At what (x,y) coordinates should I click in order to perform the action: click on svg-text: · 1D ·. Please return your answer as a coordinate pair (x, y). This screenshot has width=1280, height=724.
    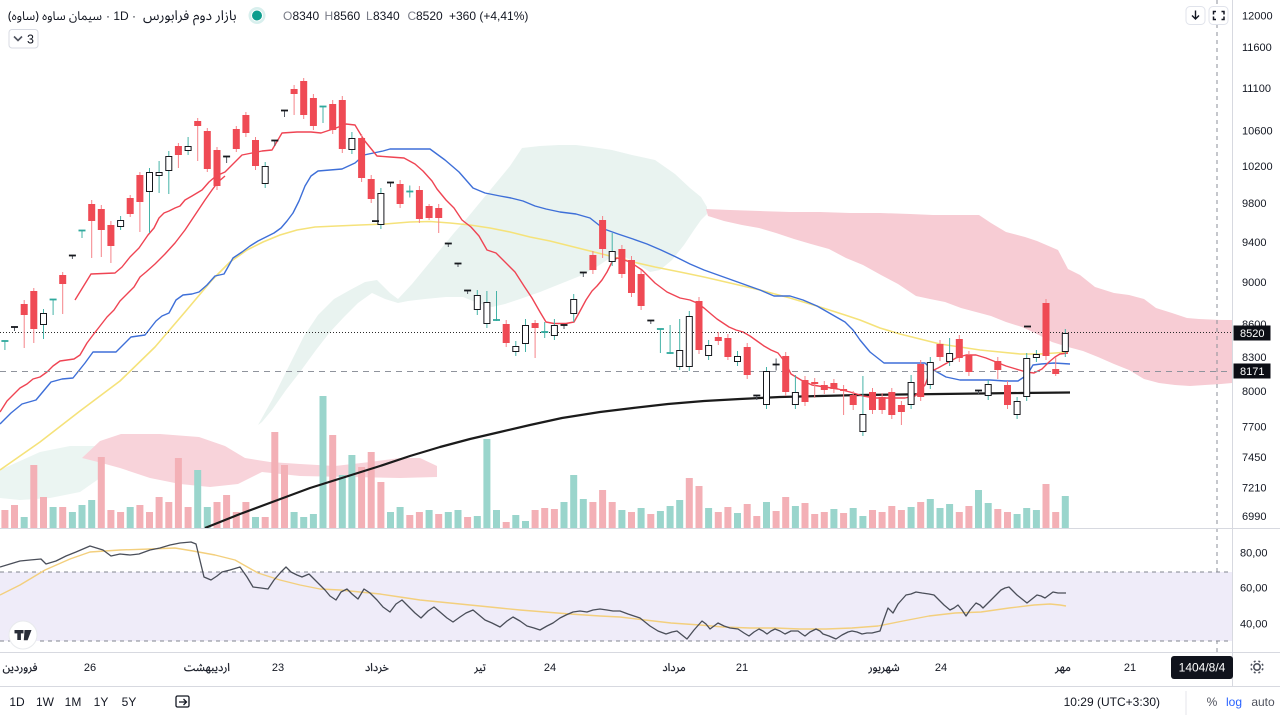
    Looking at the image, I should click on (121, 16).